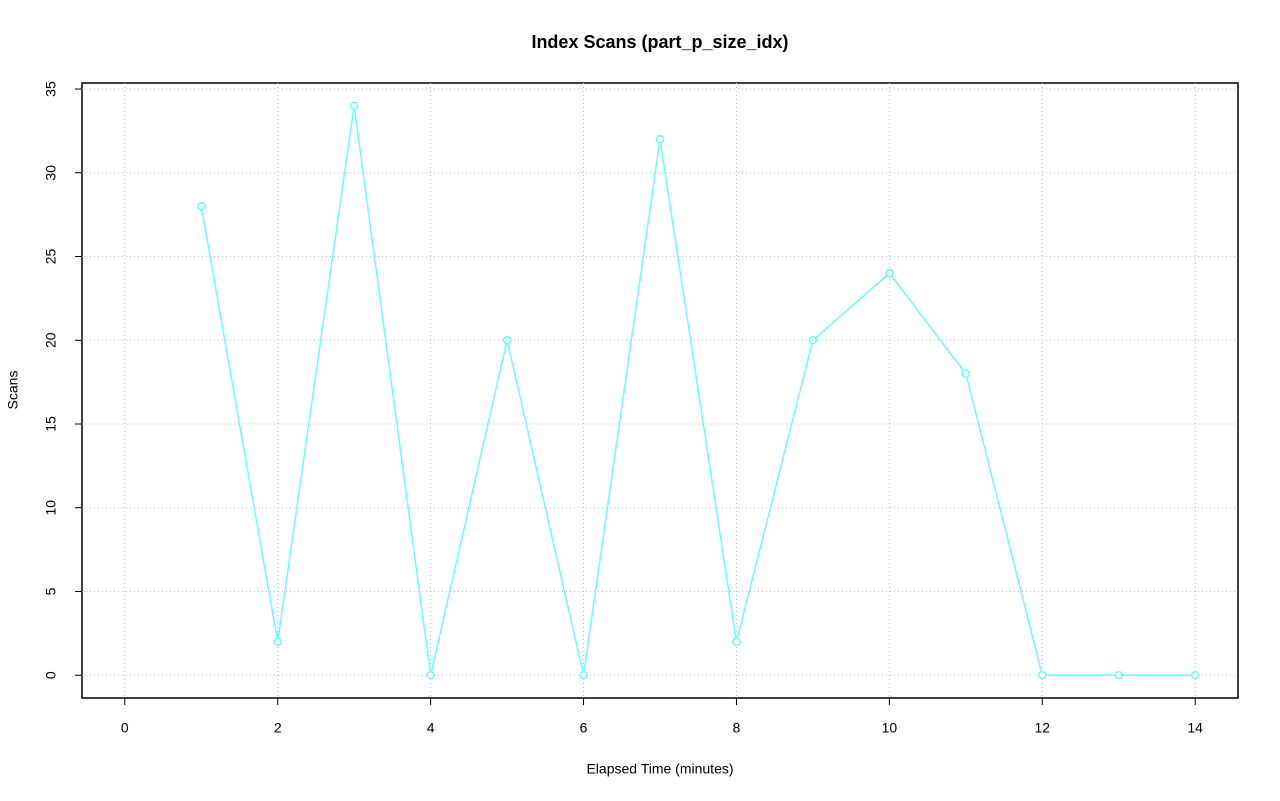 This screenshot has height=801, width=1280. Describe the element at coordinates (13, 390) in the screenshot. I see `y-axis-label: Scans` at that location.